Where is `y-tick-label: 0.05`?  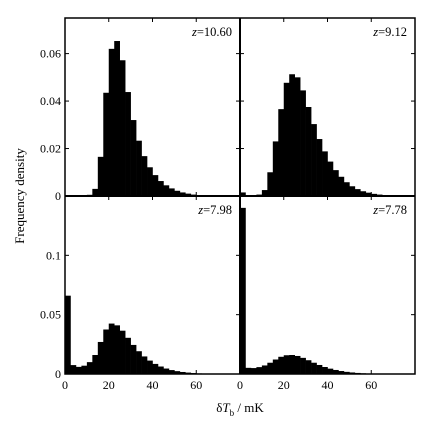 y-tick-label: 0.05 is located at coordinates (50, 315).